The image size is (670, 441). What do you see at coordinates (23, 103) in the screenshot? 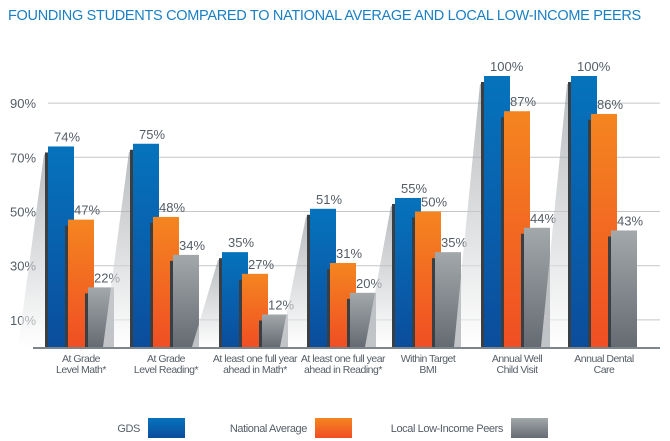
I see `y-tick-label: 90%` at bounding box center [23, 103].